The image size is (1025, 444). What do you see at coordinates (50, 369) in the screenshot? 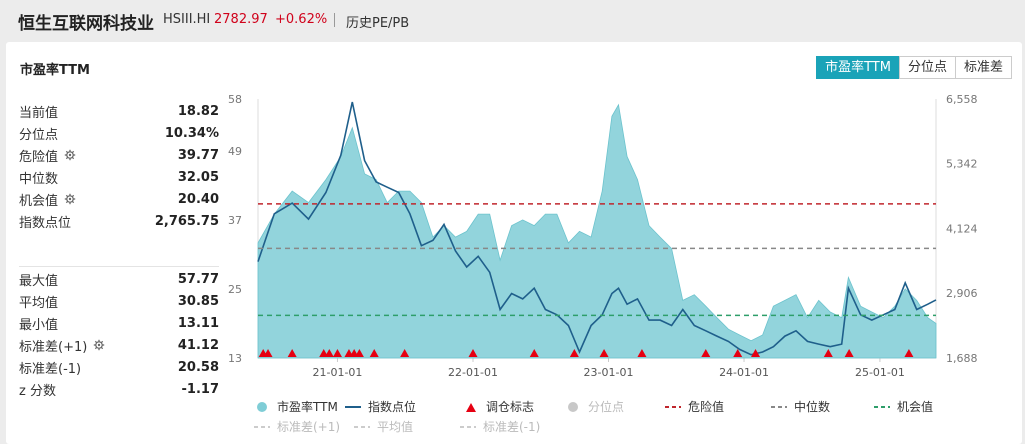
I see `stat-label-text: 标准差(-1)` at bounding box center [50, 369].